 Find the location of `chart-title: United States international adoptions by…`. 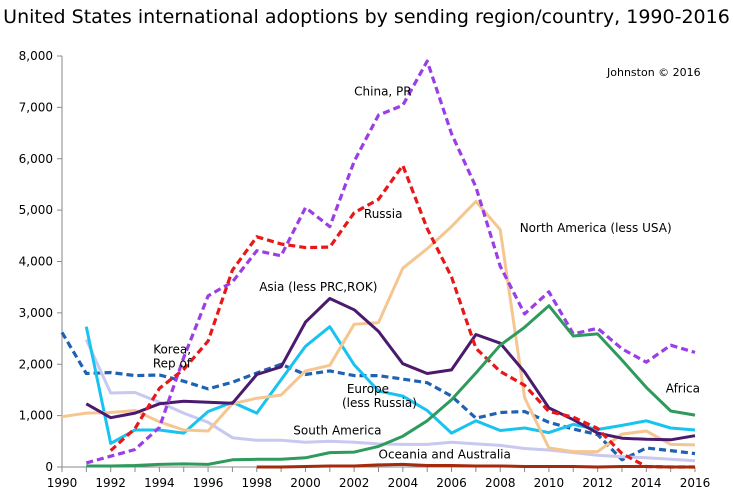

chart-title: United States international adoptions by… is located at coordinates (366, 17).